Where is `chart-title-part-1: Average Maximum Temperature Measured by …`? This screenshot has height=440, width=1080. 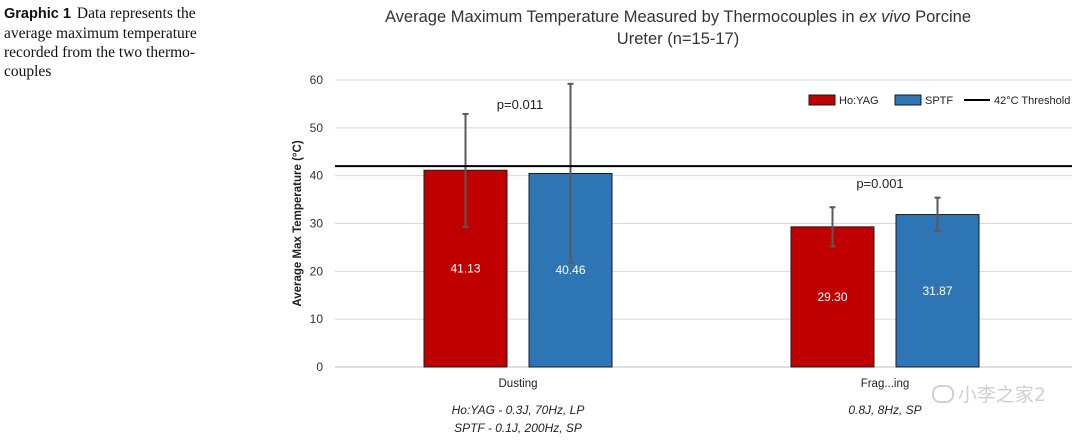 chart-title-part-1: Average Maximum Temperature Measured by … is located at coordinates (622, 17).